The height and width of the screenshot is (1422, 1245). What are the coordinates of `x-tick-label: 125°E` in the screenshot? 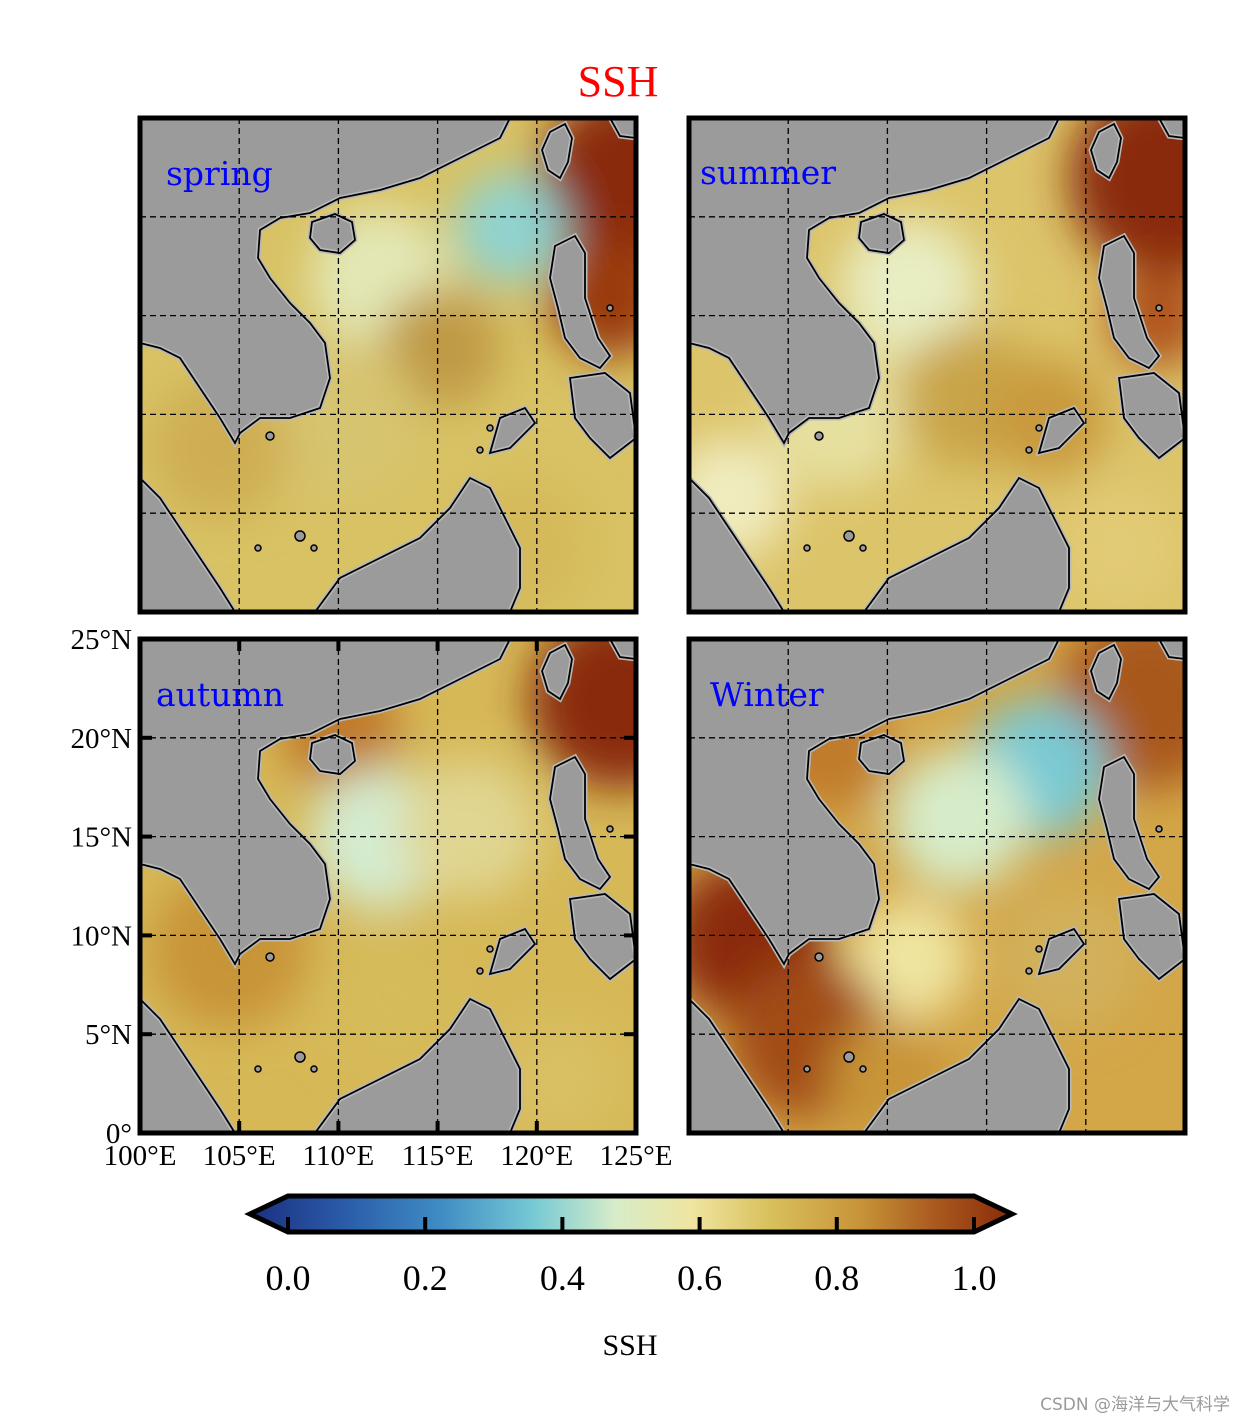 It's located at (636, 1156).